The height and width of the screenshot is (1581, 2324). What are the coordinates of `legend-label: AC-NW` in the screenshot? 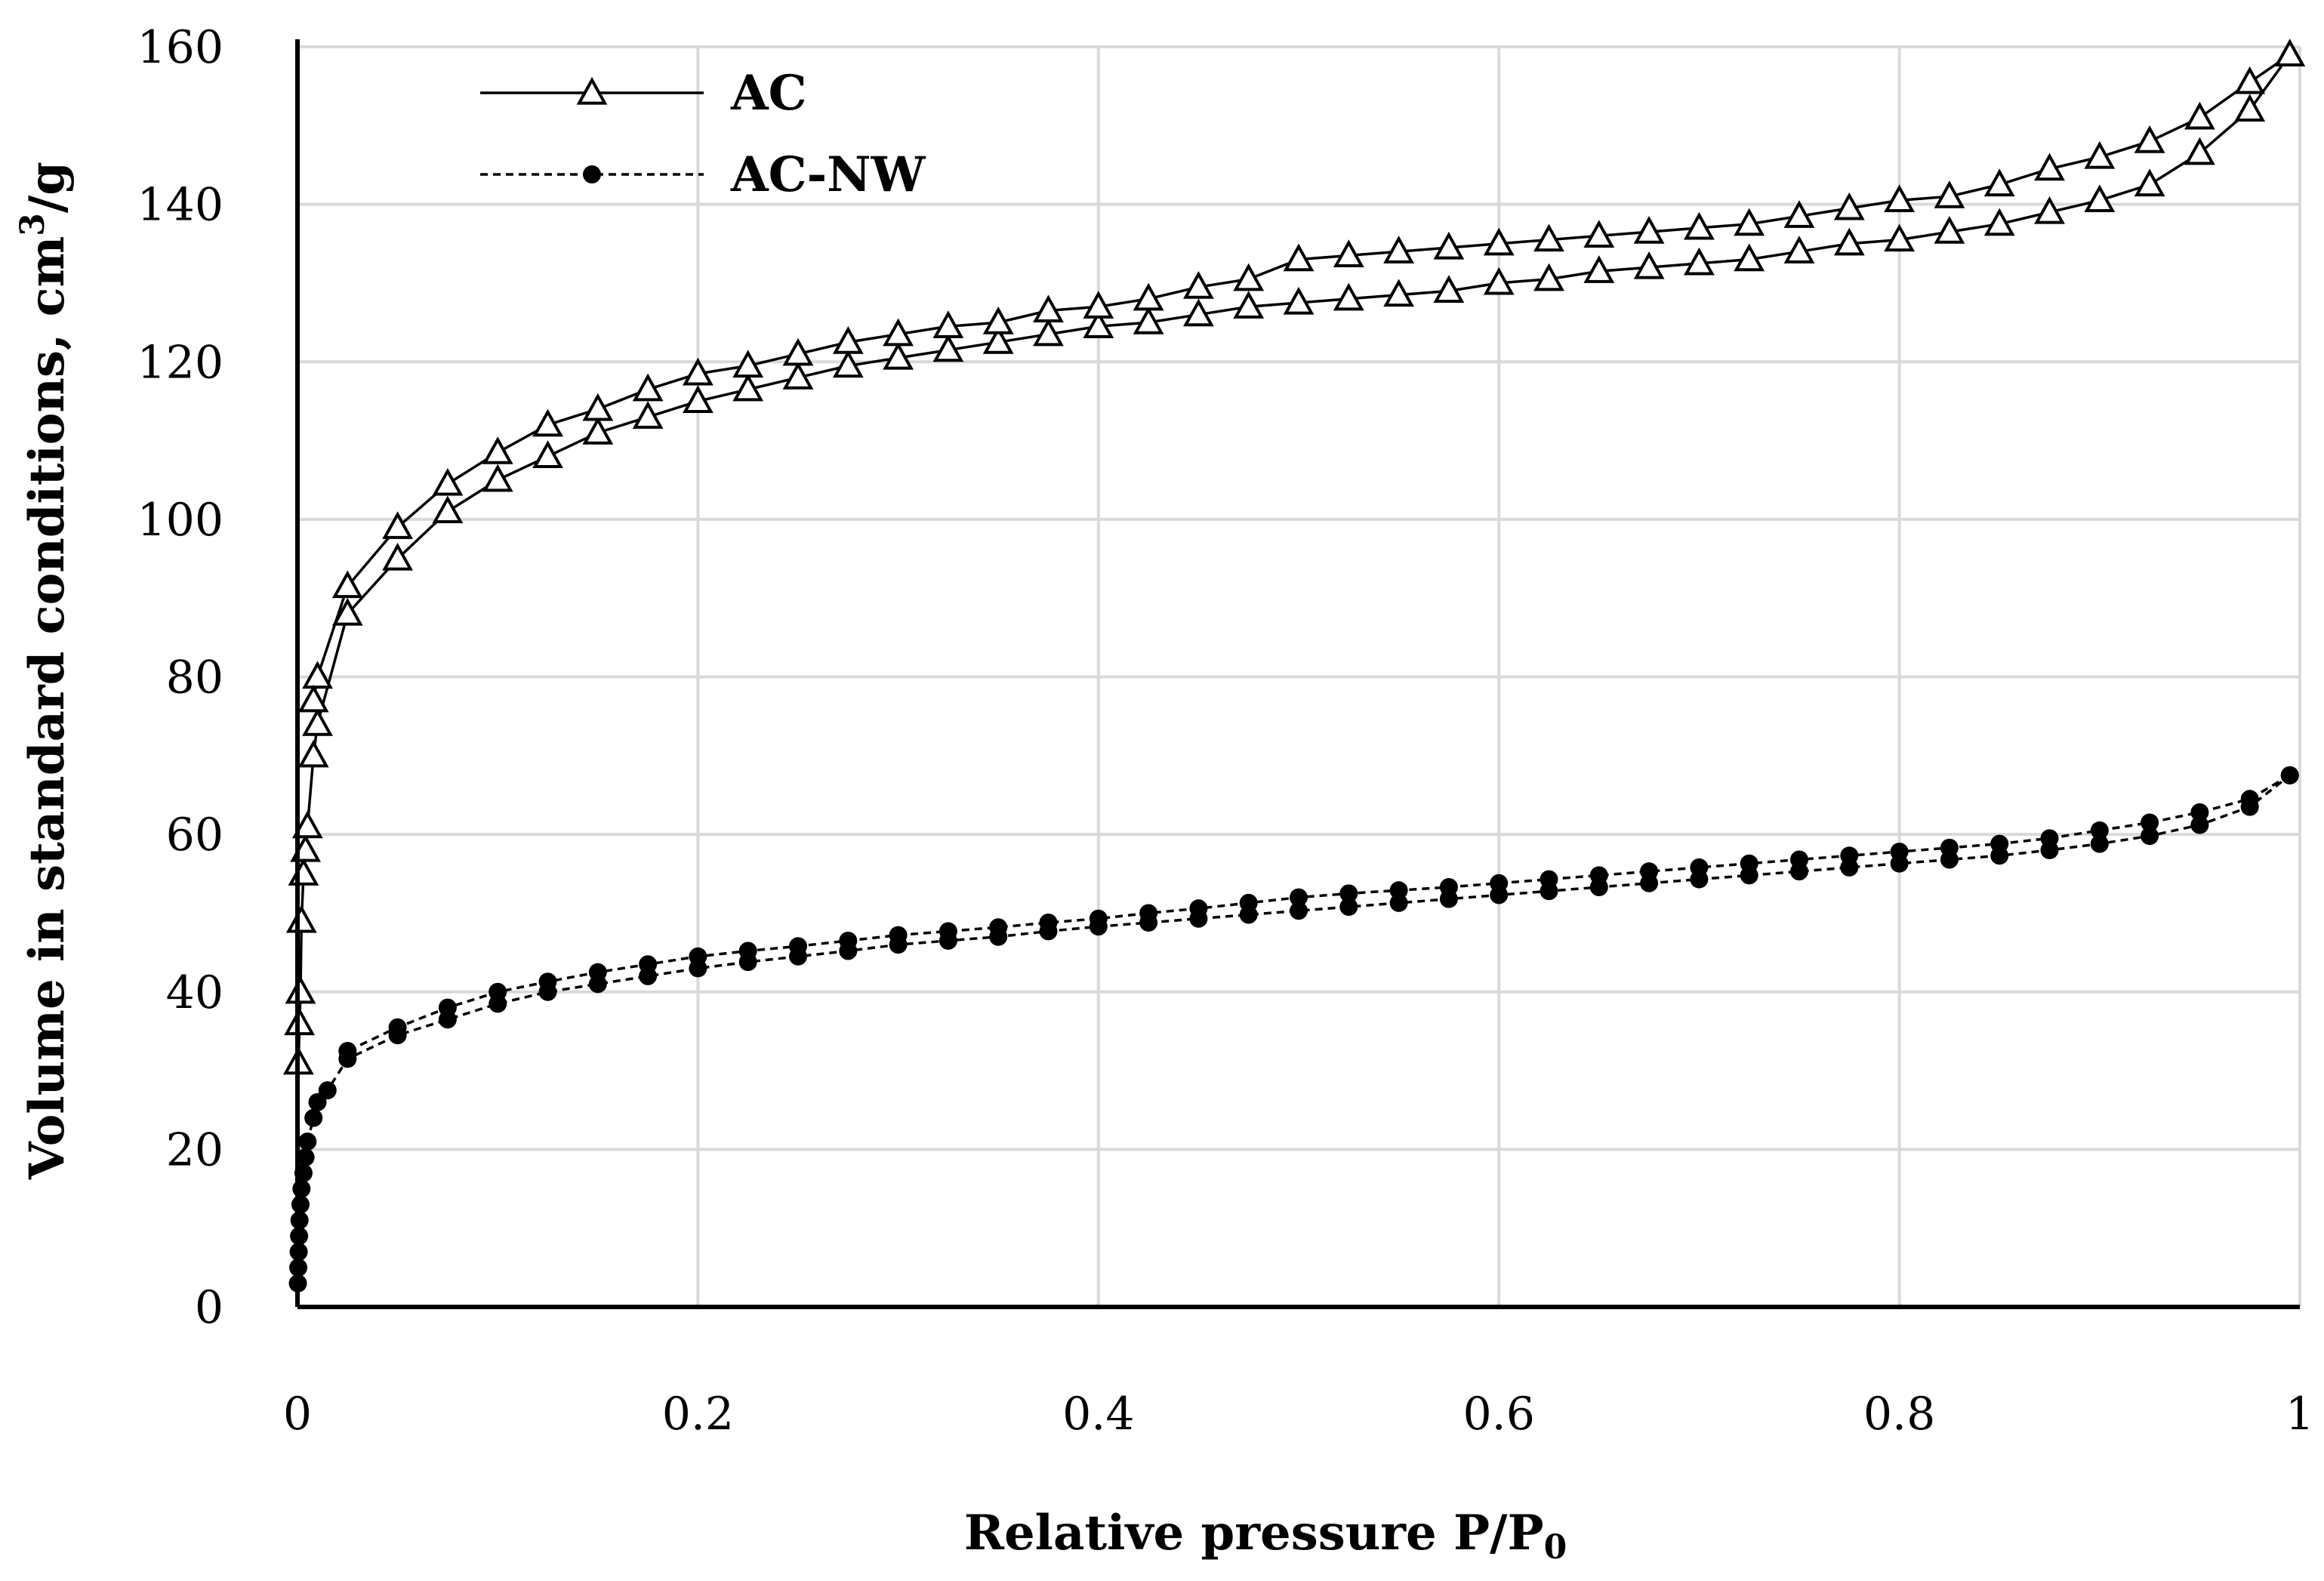 It's located at (828, 174).